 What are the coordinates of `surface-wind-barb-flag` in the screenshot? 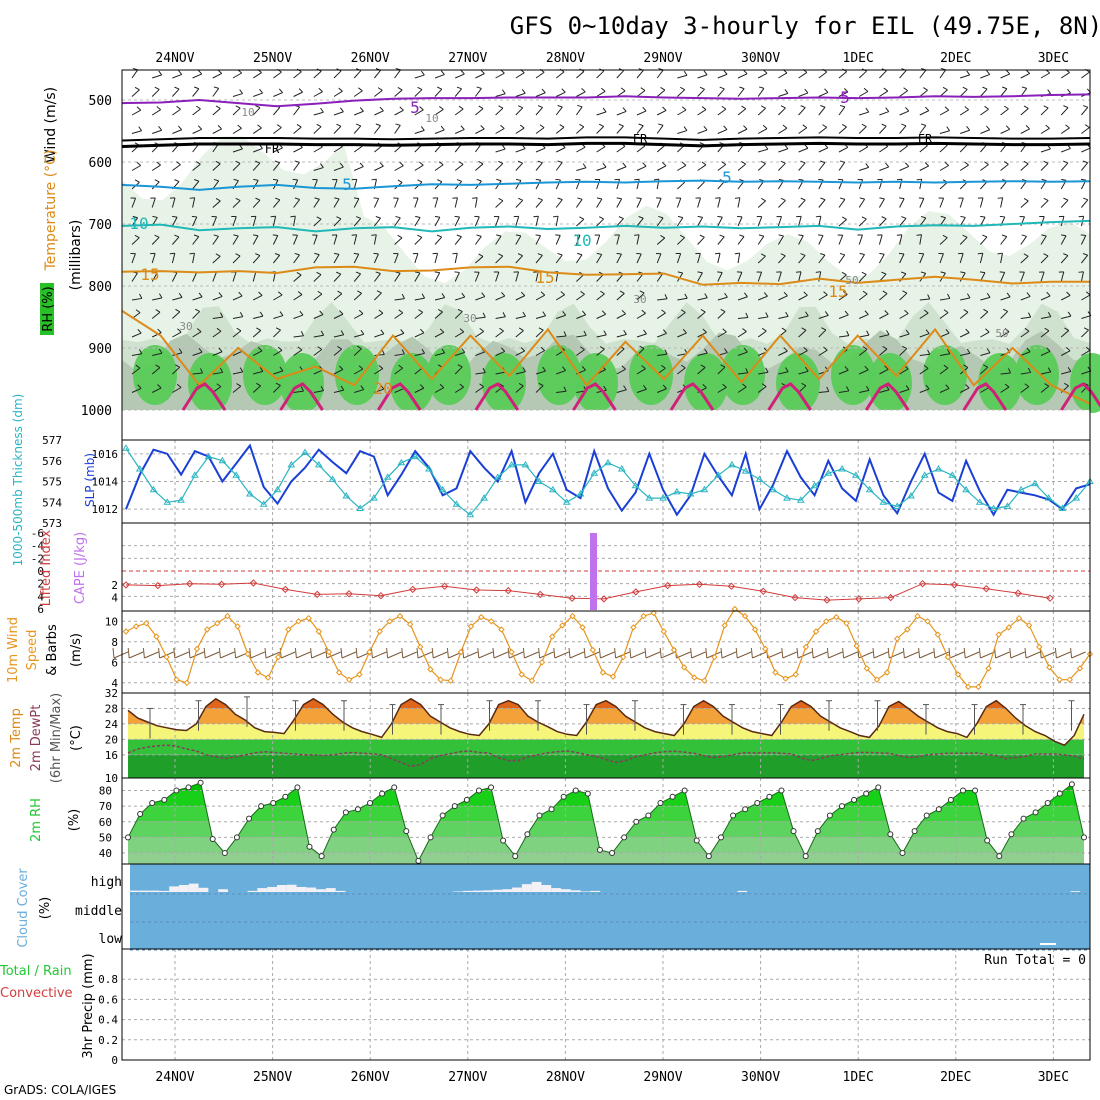 It's located at (417, 653).